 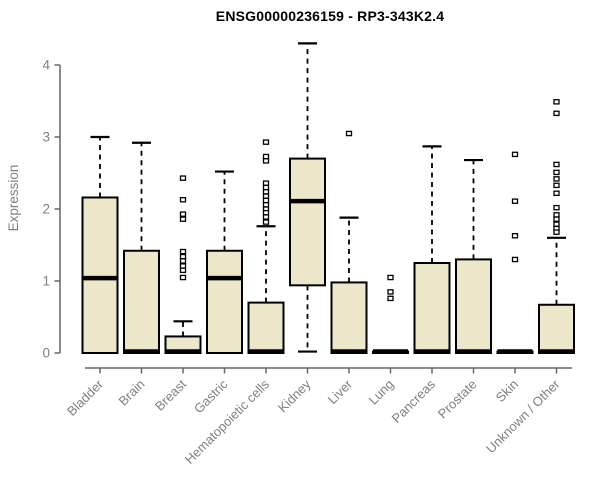 I want to click on y-tick-label: 4, so click(x=46, y=65).